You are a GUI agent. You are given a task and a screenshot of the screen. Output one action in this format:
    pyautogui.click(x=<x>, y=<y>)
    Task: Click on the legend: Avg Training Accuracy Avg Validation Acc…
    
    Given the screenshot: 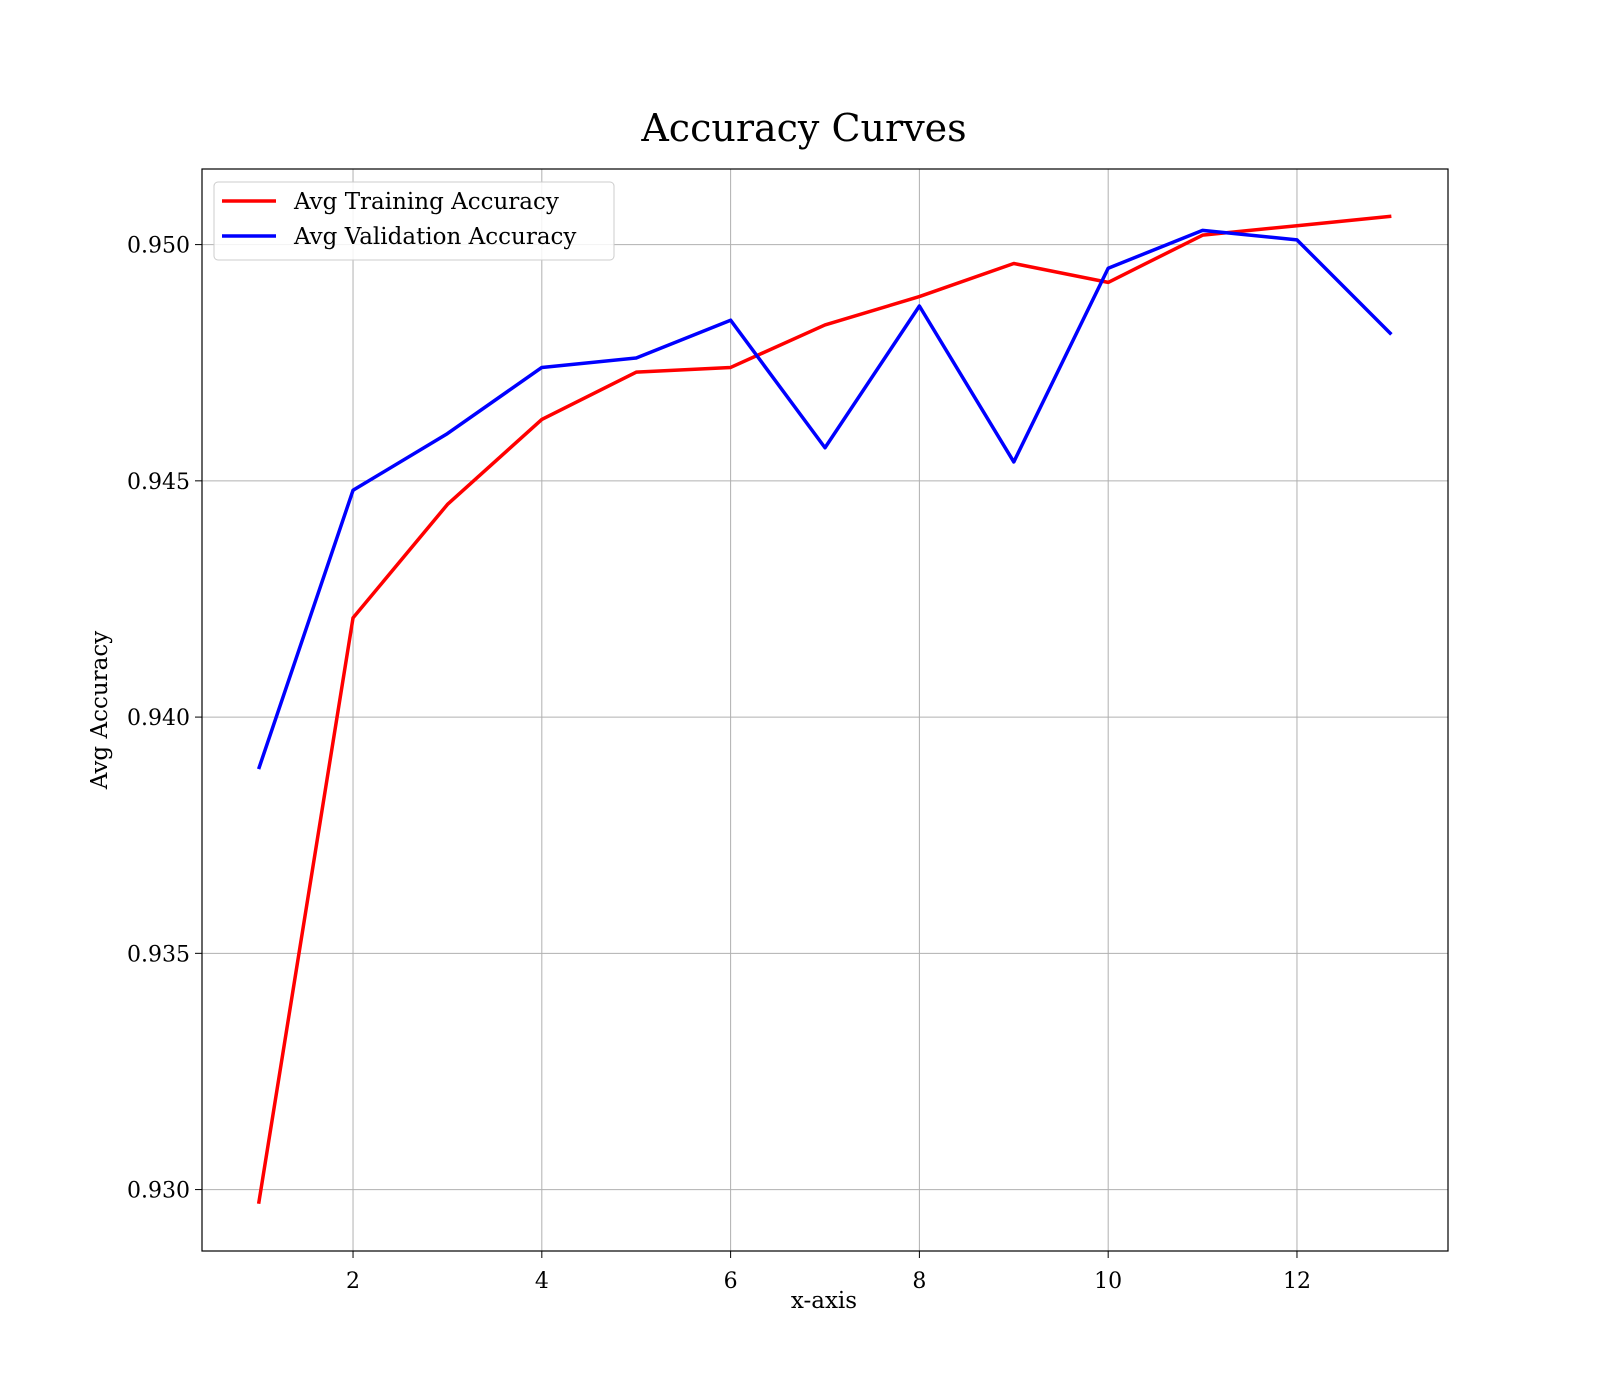 What is the action you would take?
    pyautogui.click(x=414, y=221)
    